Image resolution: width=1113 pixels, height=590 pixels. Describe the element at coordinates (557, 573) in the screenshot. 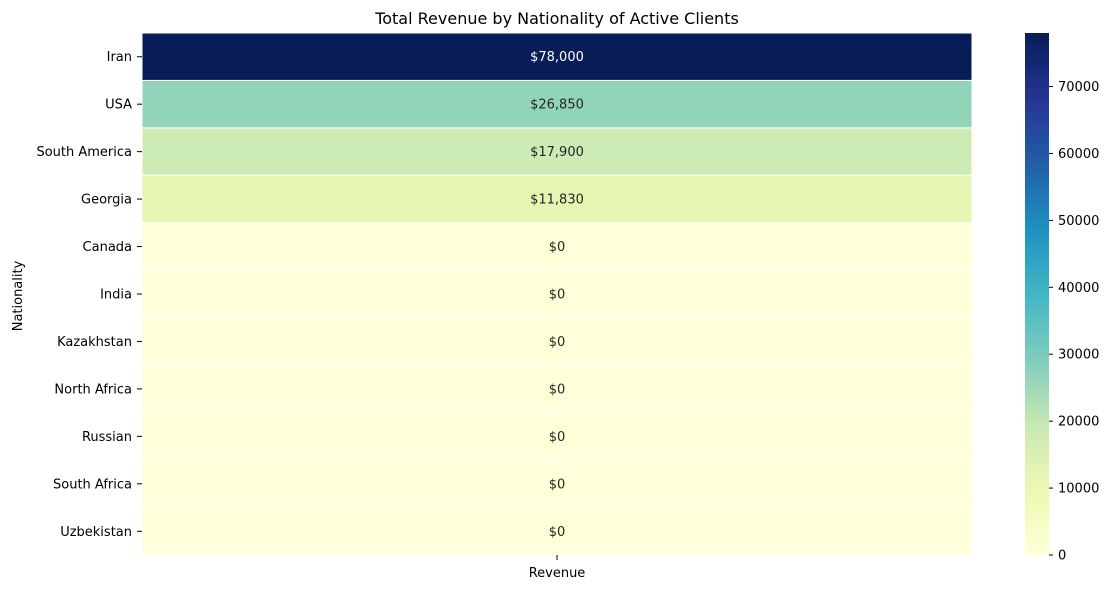

I see `x-tick-label: Revenue` at that location.